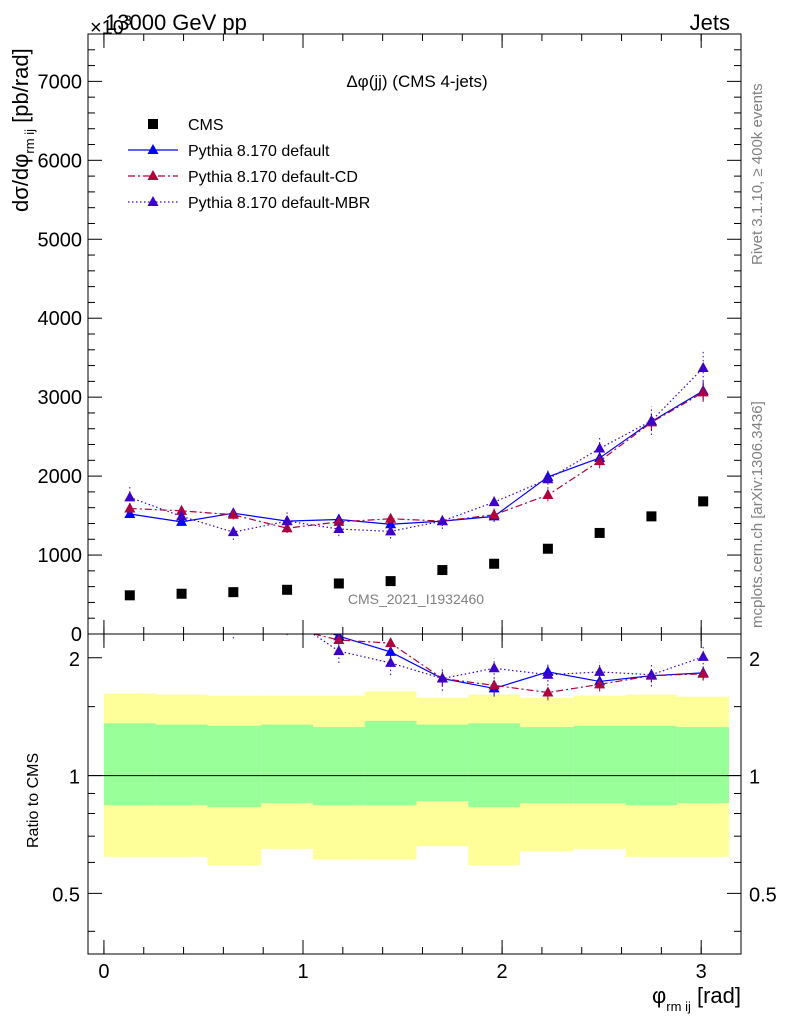 This screenshot has height=1024, width=786. Describe the element at coordinates (176, 22) in the screenshot. I see `header-left: 13000 GeV pp` at that location.